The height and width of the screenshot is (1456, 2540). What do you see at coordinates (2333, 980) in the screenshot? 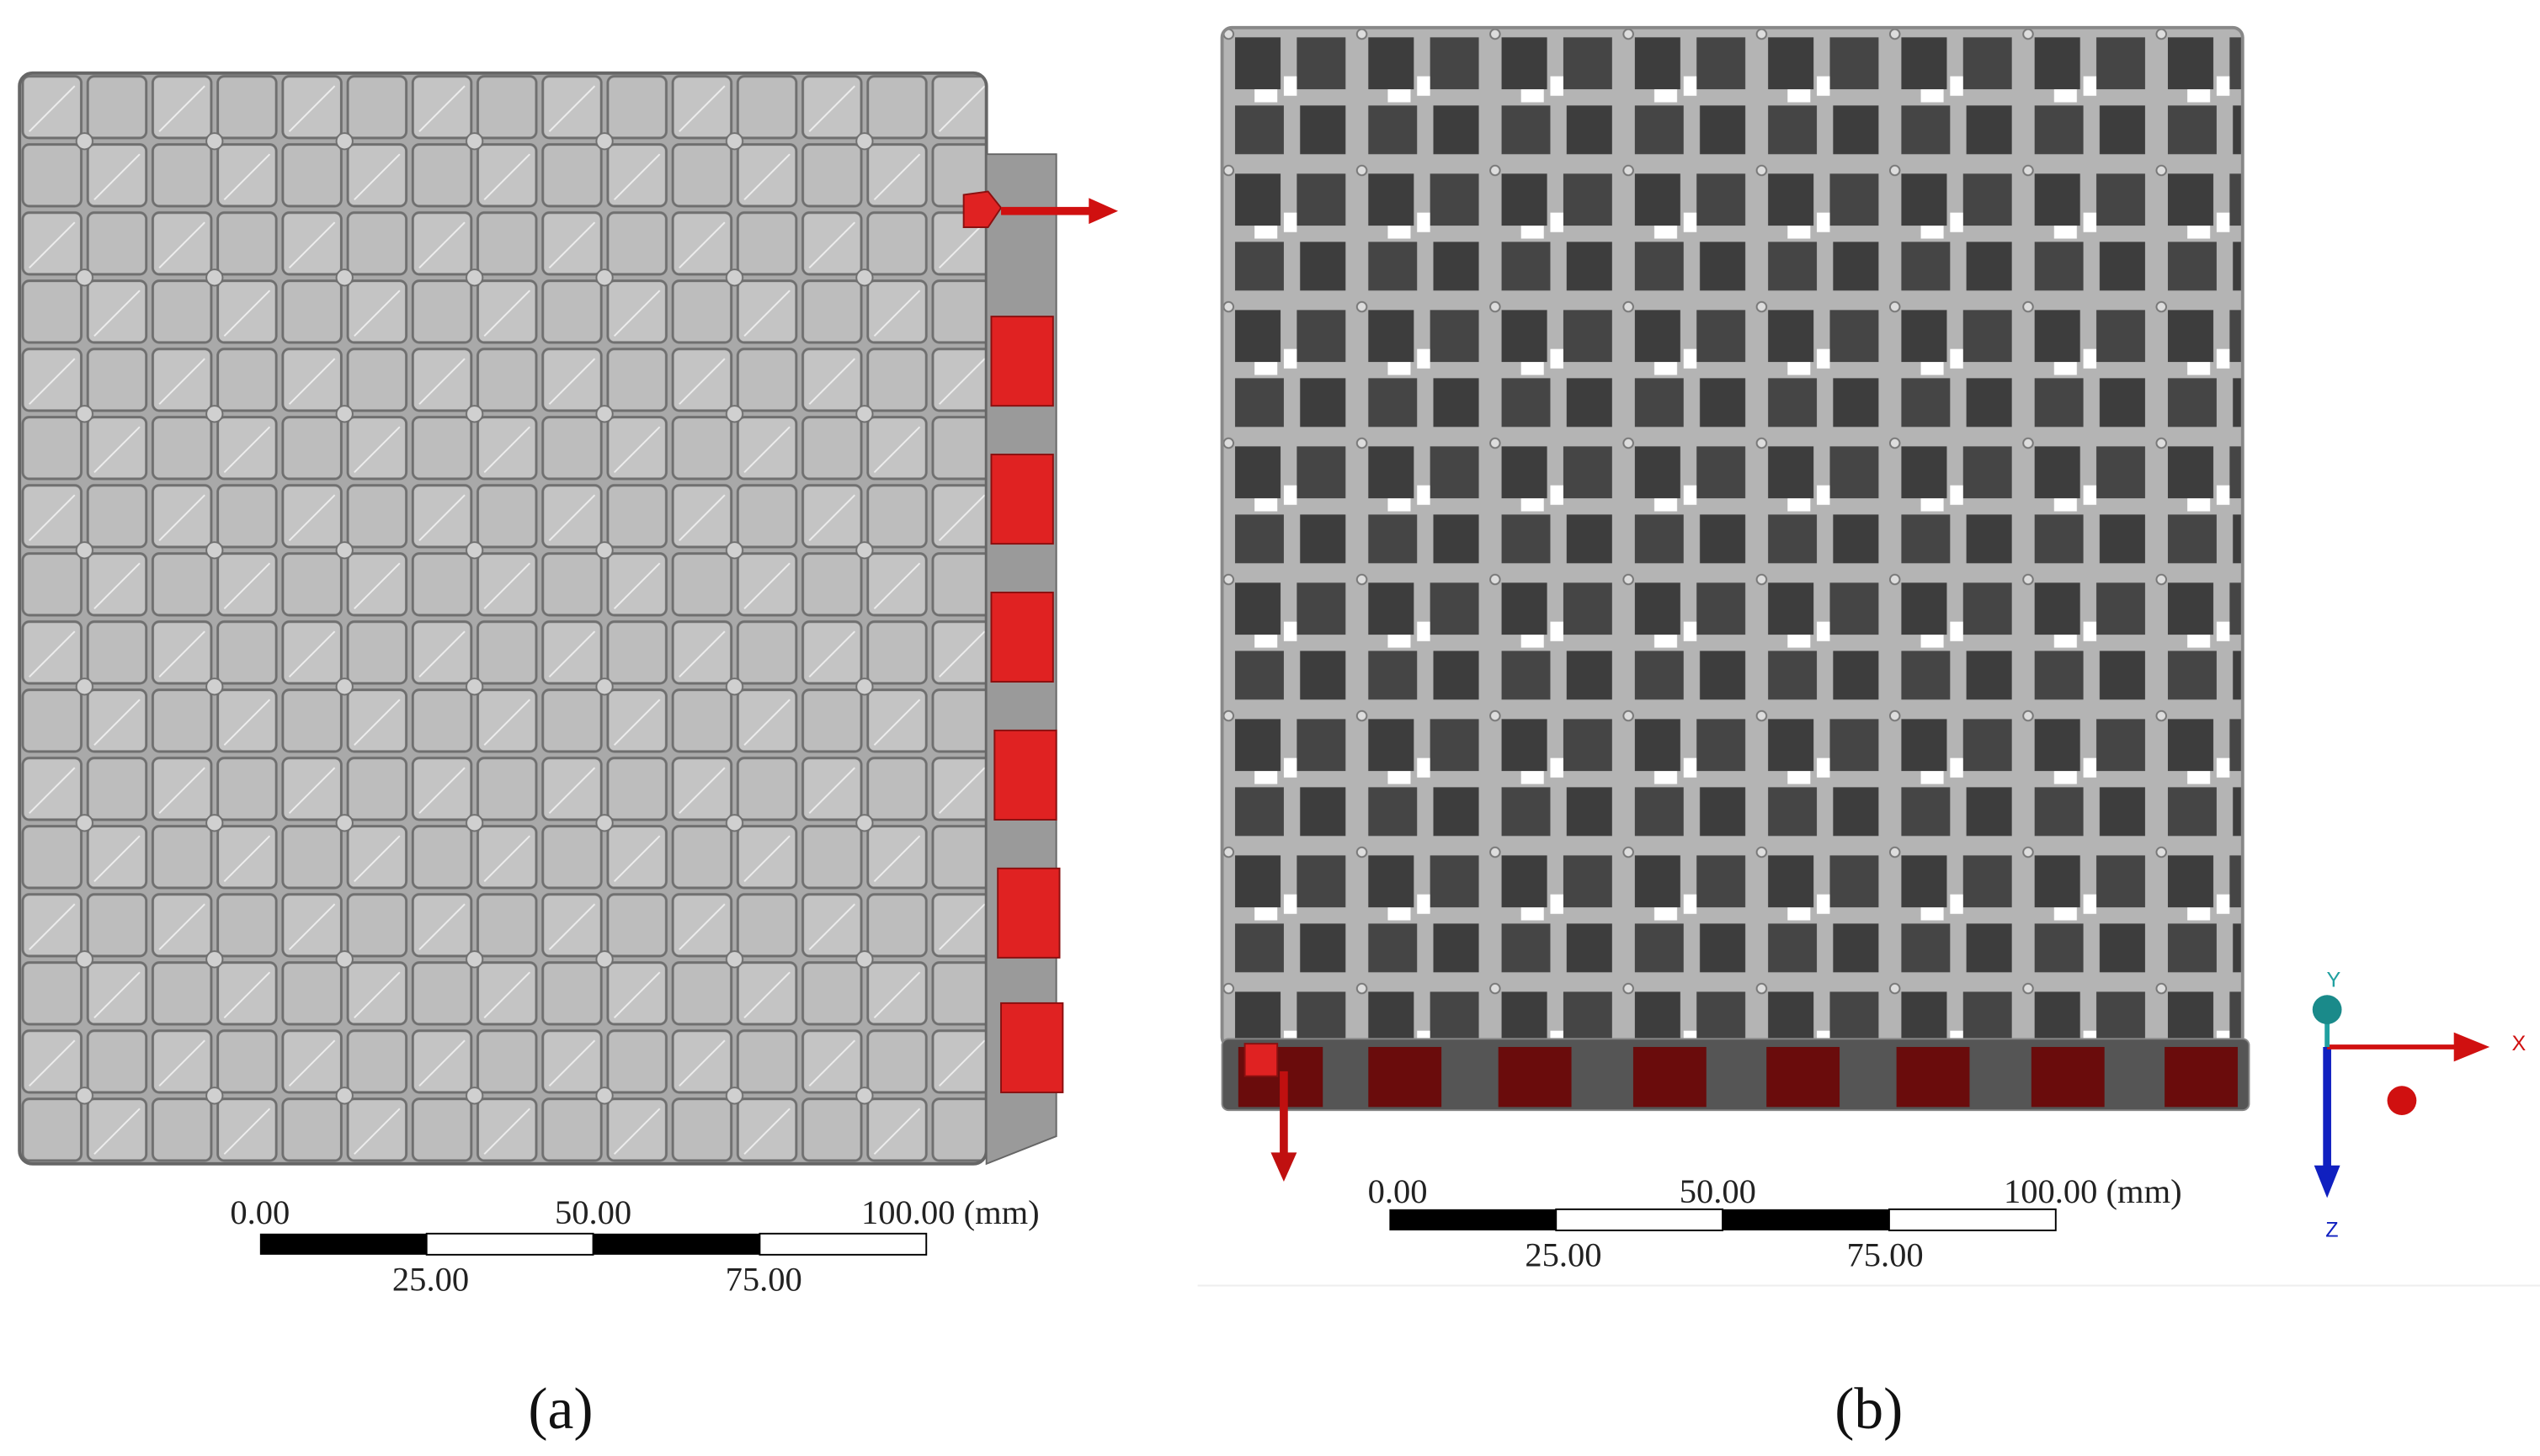
I see `axis-label: Y` at bounding box center [2333, 980].